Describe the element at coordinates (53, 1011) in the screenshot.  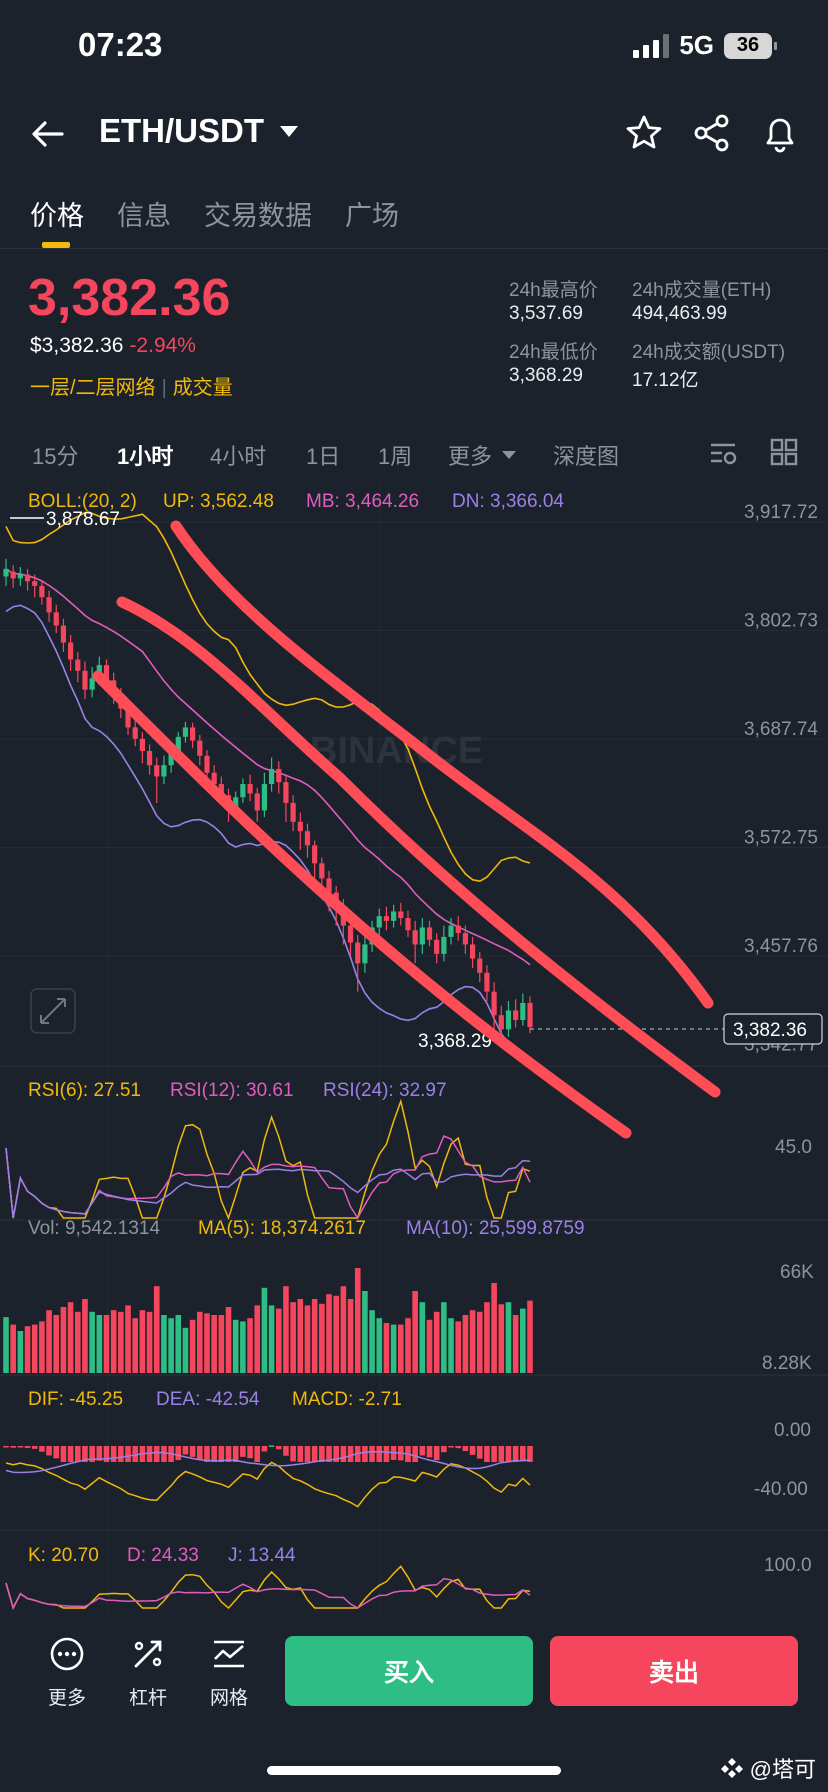
I see `fullscreen-button` at that location.